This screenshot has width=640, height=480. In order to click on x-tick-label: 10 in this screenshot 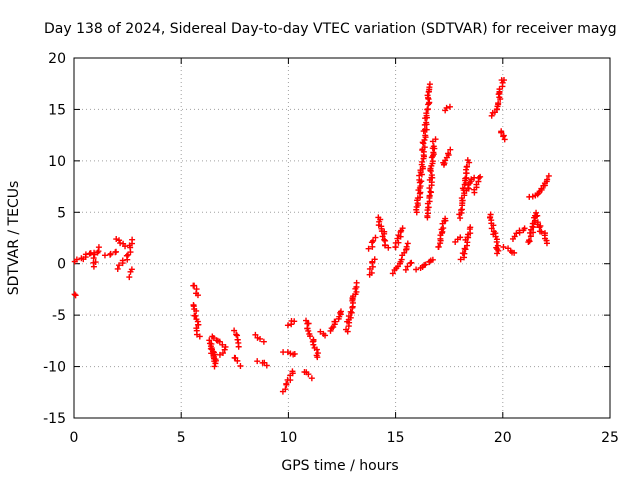, I will do `click(288, 438)`.